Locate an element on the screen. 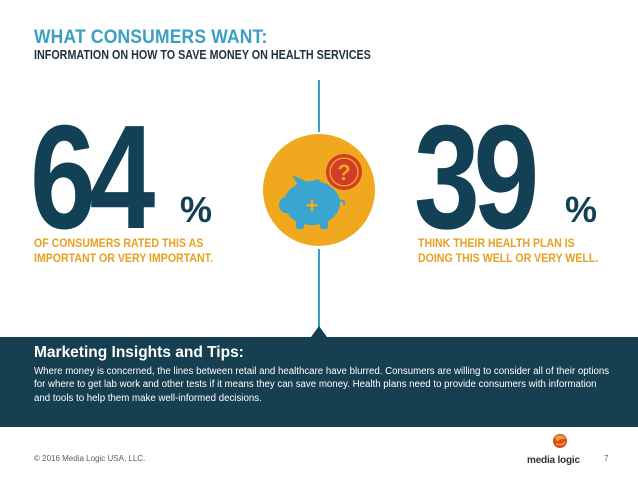  plus-sign: + is located at coordinates (312, 205).